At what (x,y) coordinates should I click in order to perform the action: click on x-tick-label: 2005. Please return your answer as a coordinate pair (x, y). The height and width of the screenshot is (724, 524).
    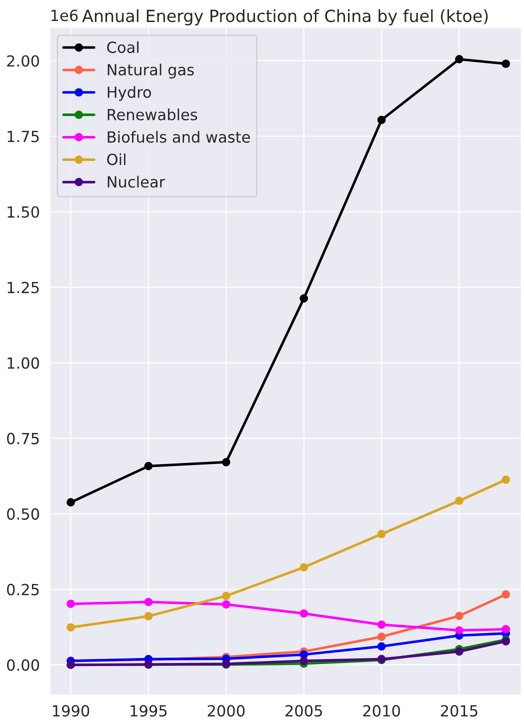
    Looking at the image, I should click on (304, 711).